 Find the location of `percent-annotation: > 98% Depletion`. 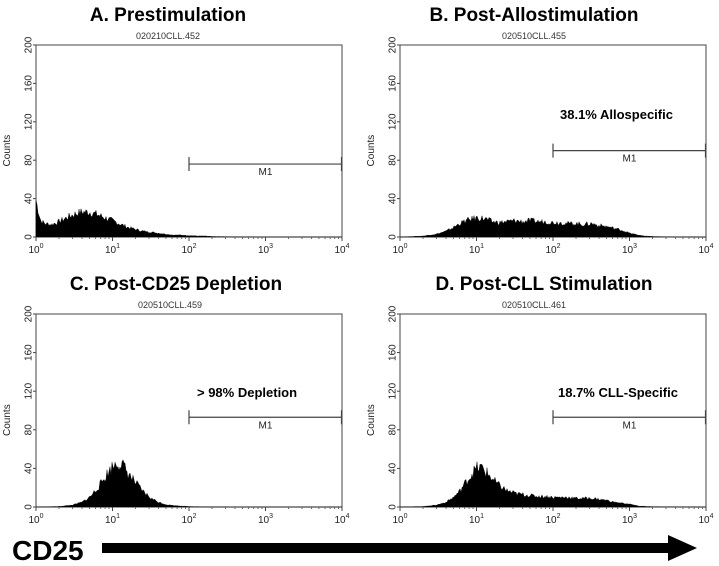

percent-annotation: > 98% Depletion is located at coordinates (247, 392).